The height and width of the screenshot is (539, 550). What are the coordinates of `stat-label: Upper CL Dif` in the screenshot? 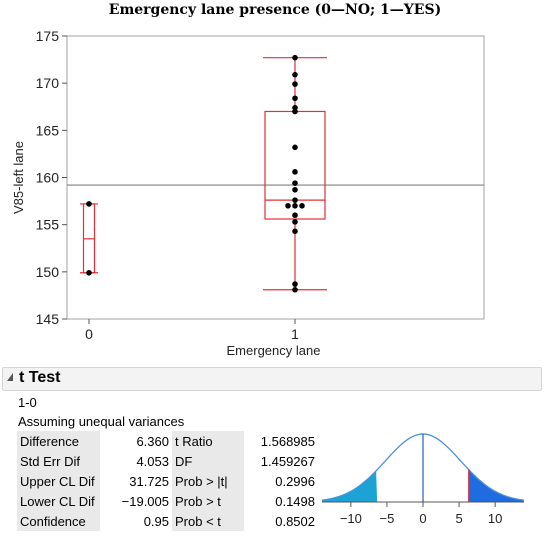 It's located at (58, 481).